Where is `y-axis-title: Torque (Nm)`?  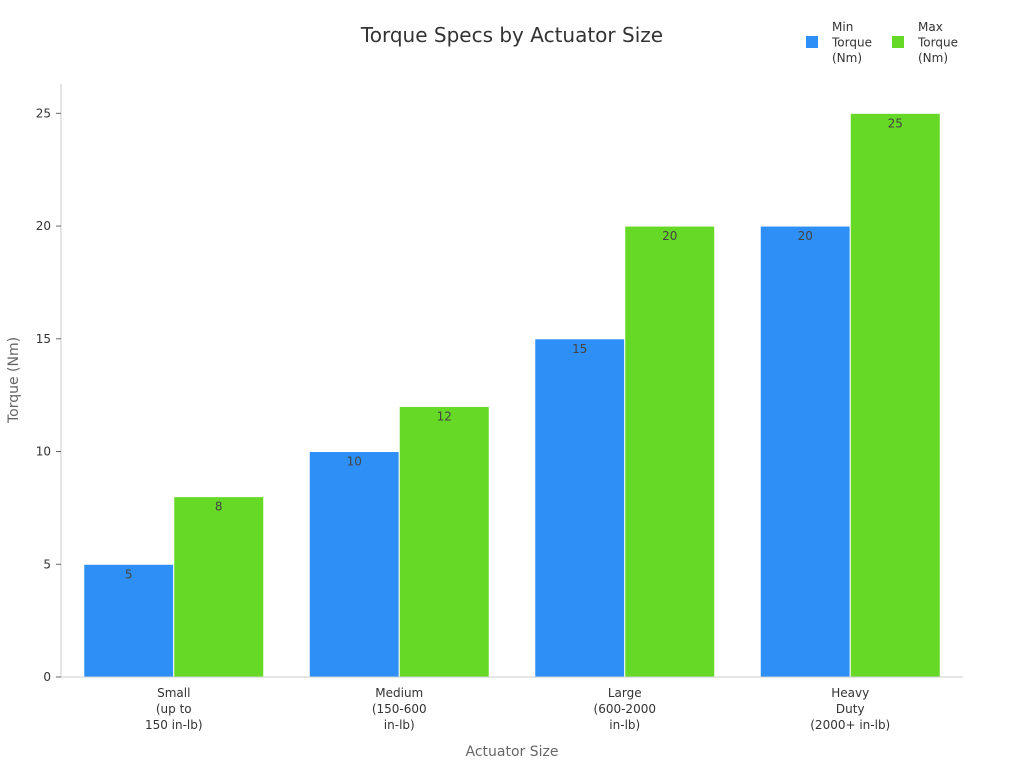 y-axis-title: Torque (Nm) is located at coordinates (14, 380).